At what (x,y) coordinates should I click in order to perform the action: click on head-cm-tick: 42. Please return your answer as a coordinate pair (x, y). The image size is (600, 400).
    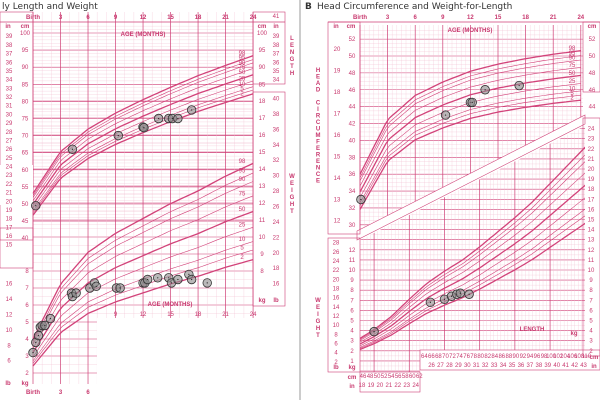
    Looking at the image, I should click on (352, 125).